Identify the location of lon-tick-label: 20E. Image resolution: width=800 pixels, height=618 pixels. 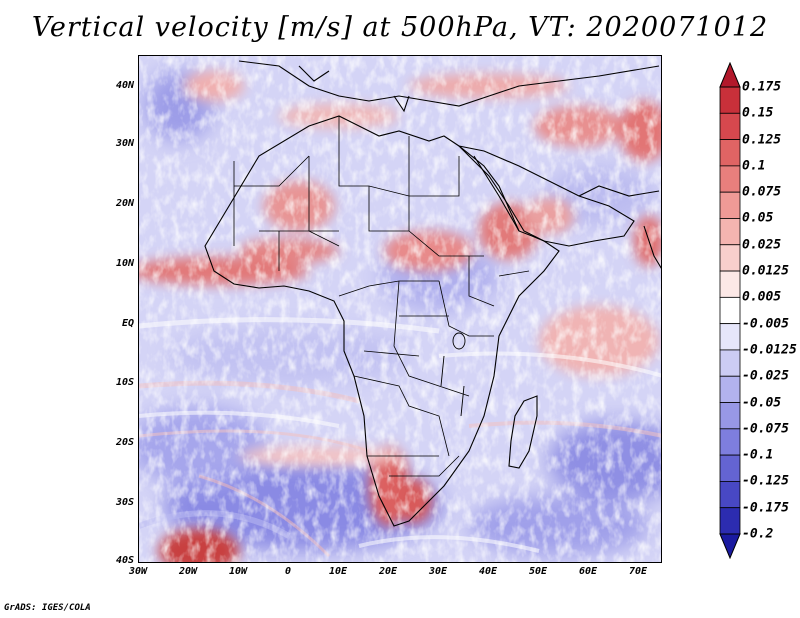
(388, 571).